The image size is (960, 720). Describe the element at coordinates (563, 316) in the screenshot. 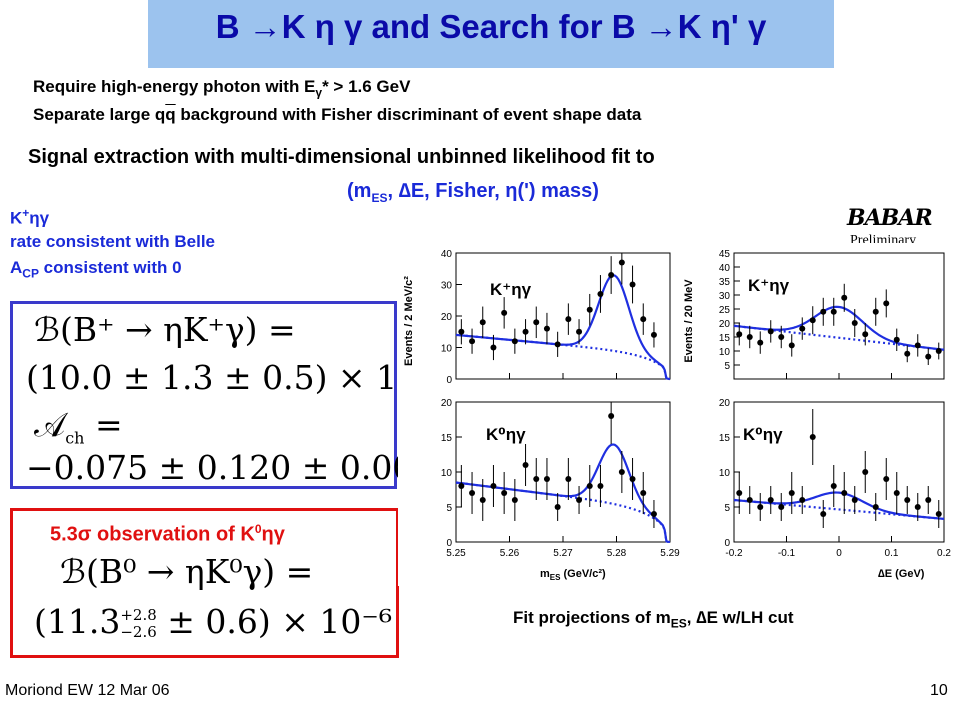

I see `plot-frame-top-left` at that location.